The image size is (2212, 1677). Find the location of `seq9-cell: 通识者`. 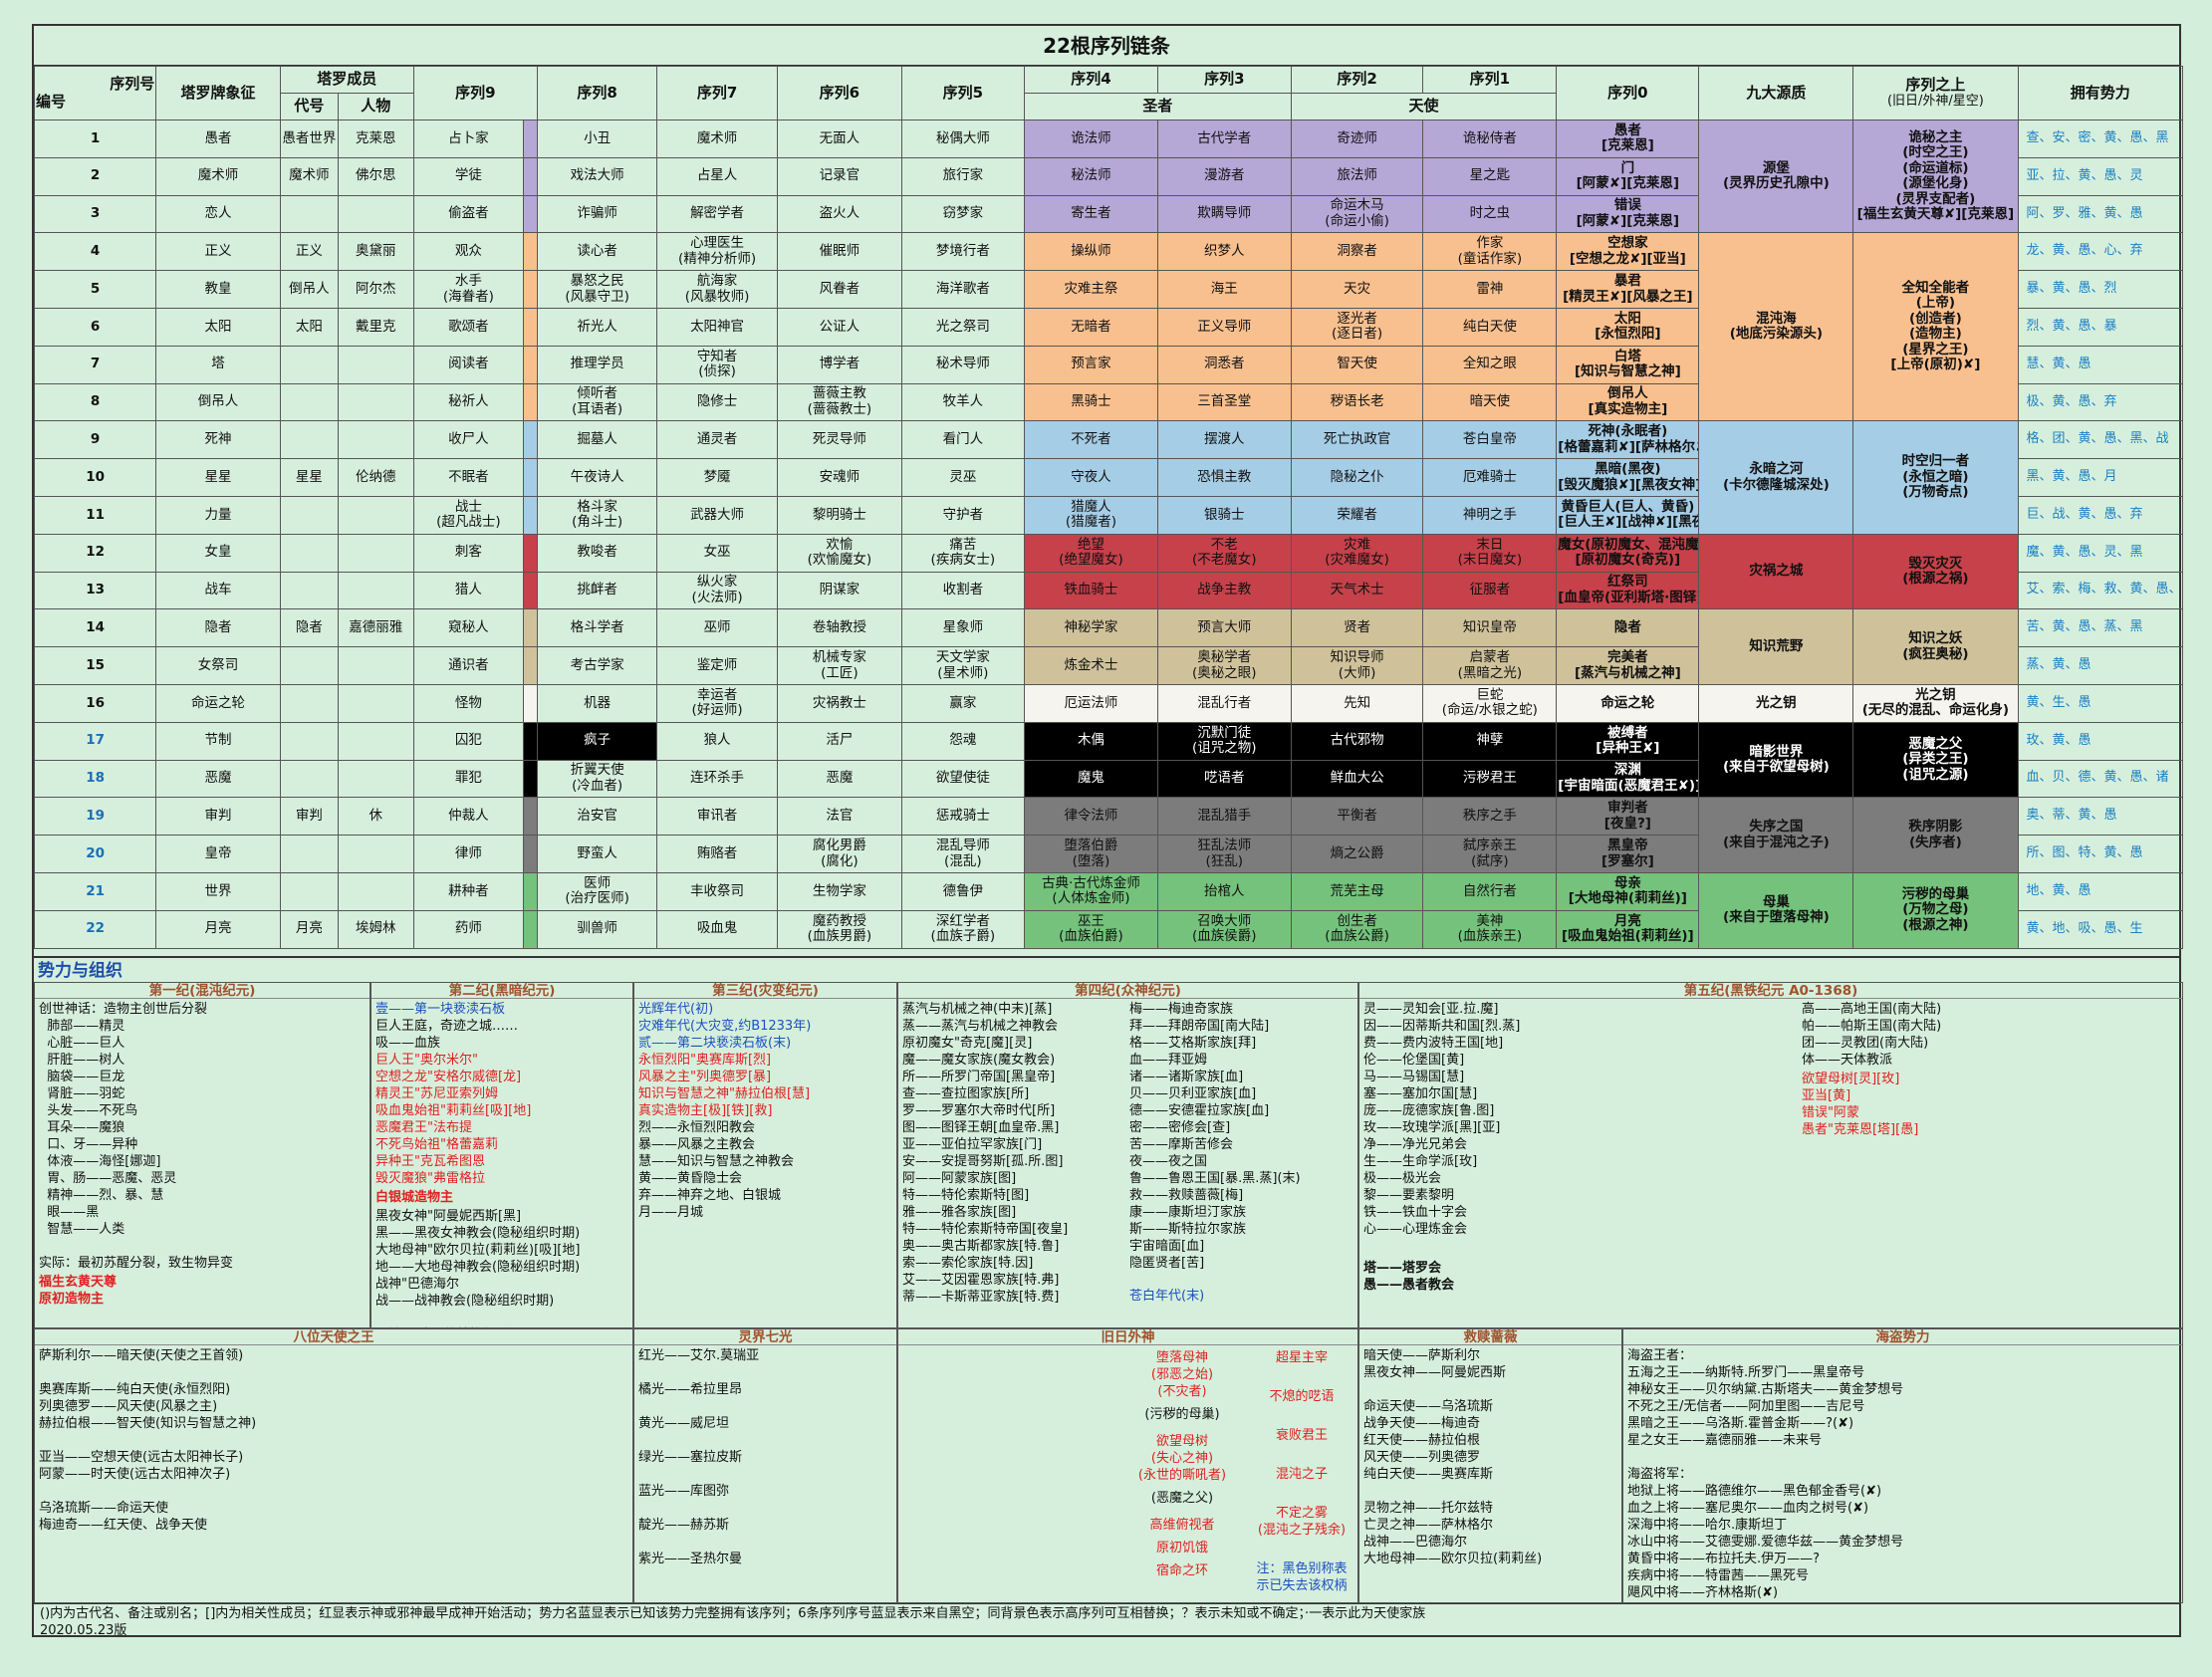

seq9-cell: 通识者 is located at coordinates (468, 665).